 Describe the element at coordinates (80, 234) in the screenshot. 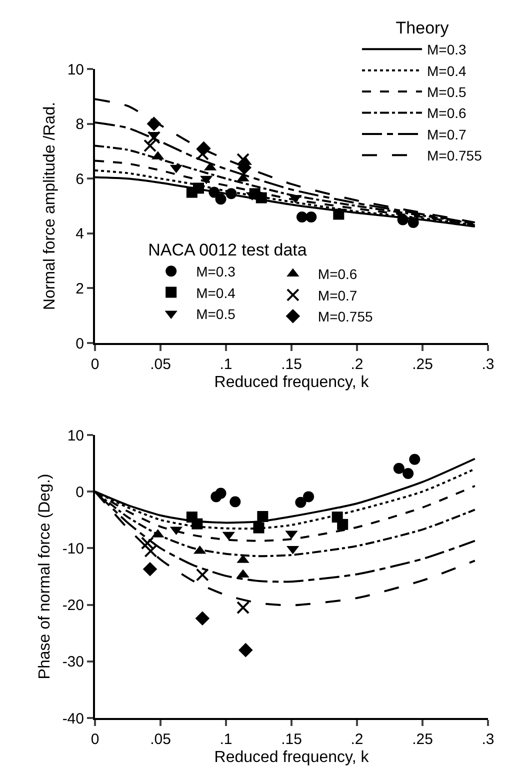

I see `y-tick-label: 4` at that location.